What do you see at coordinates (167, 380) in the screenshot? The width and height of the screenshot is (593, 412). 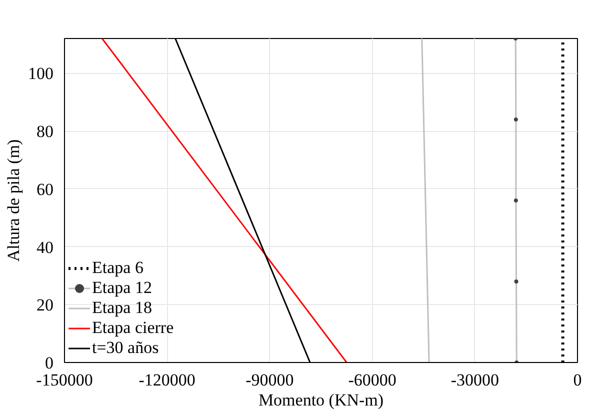 I see `x-tick-label: -120000` at bounding box center [167, 380].